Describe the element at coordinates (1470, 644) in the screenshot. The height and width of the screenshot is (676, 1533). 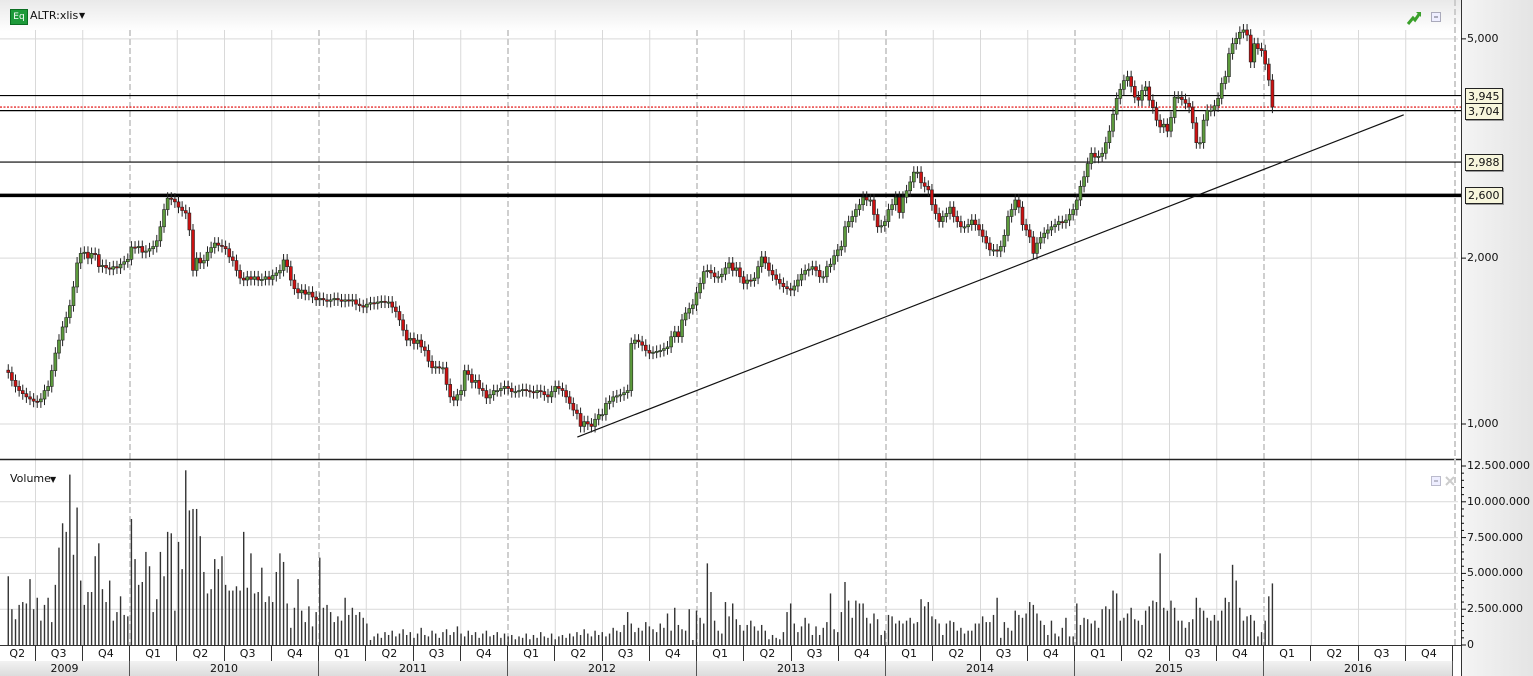
I see `volume-axis-label: 0` at that location.